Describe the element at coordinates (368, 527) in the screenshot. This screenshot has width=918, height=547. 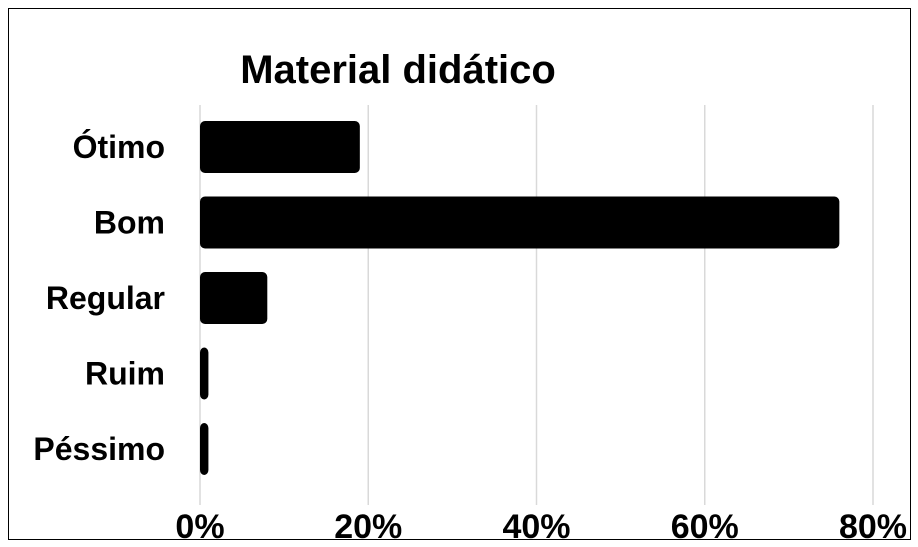
I see `x-tick-label: 20%` at that location.